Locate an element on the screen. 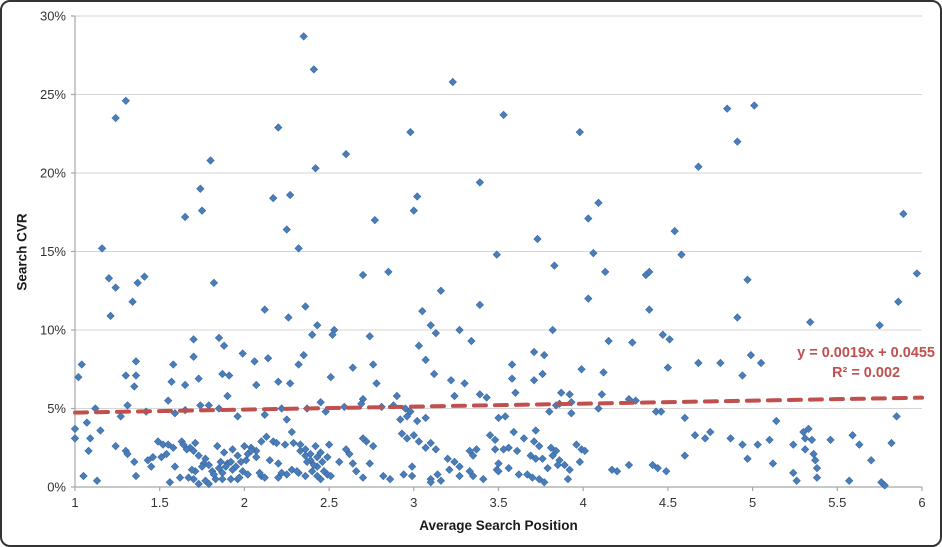  y-tick-label: 5% is located at coordinates (56, 408).